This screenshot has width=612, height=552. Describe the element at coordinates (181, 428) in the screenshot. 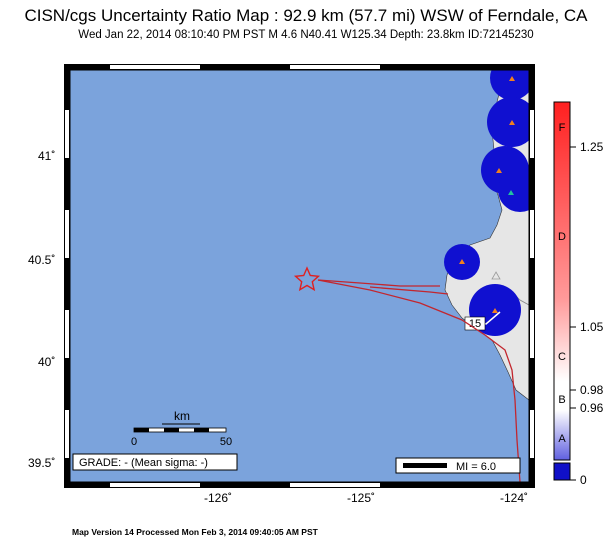

I see `scale-bar: km 0 50` at that location.